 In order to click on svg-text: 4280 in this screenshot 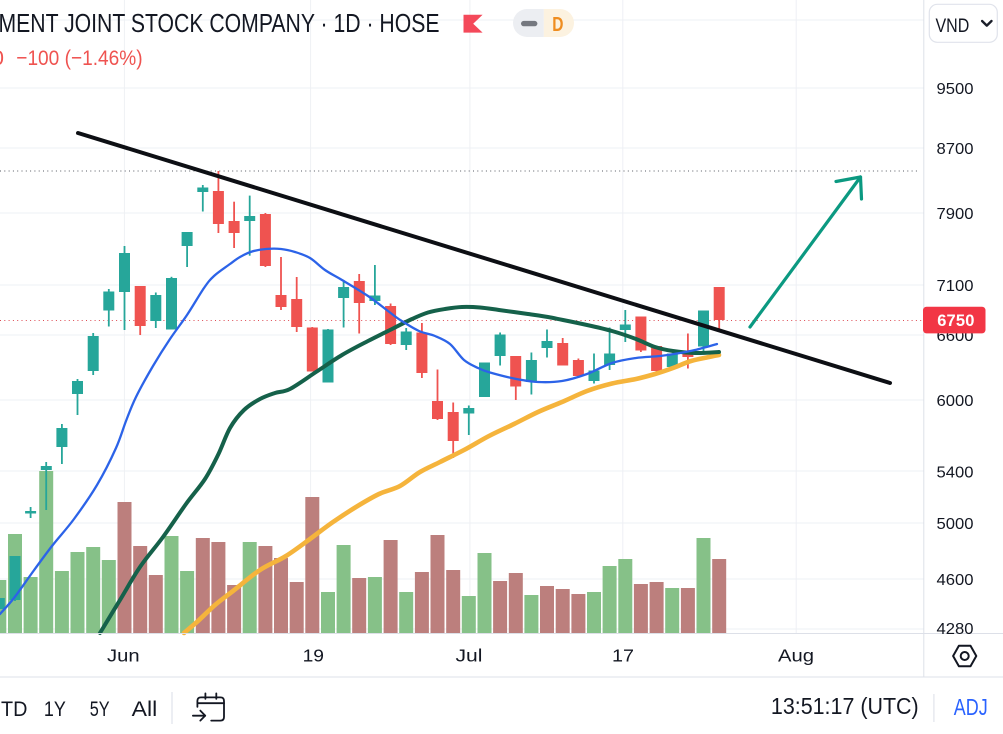, I will do `click(955, 629)`.